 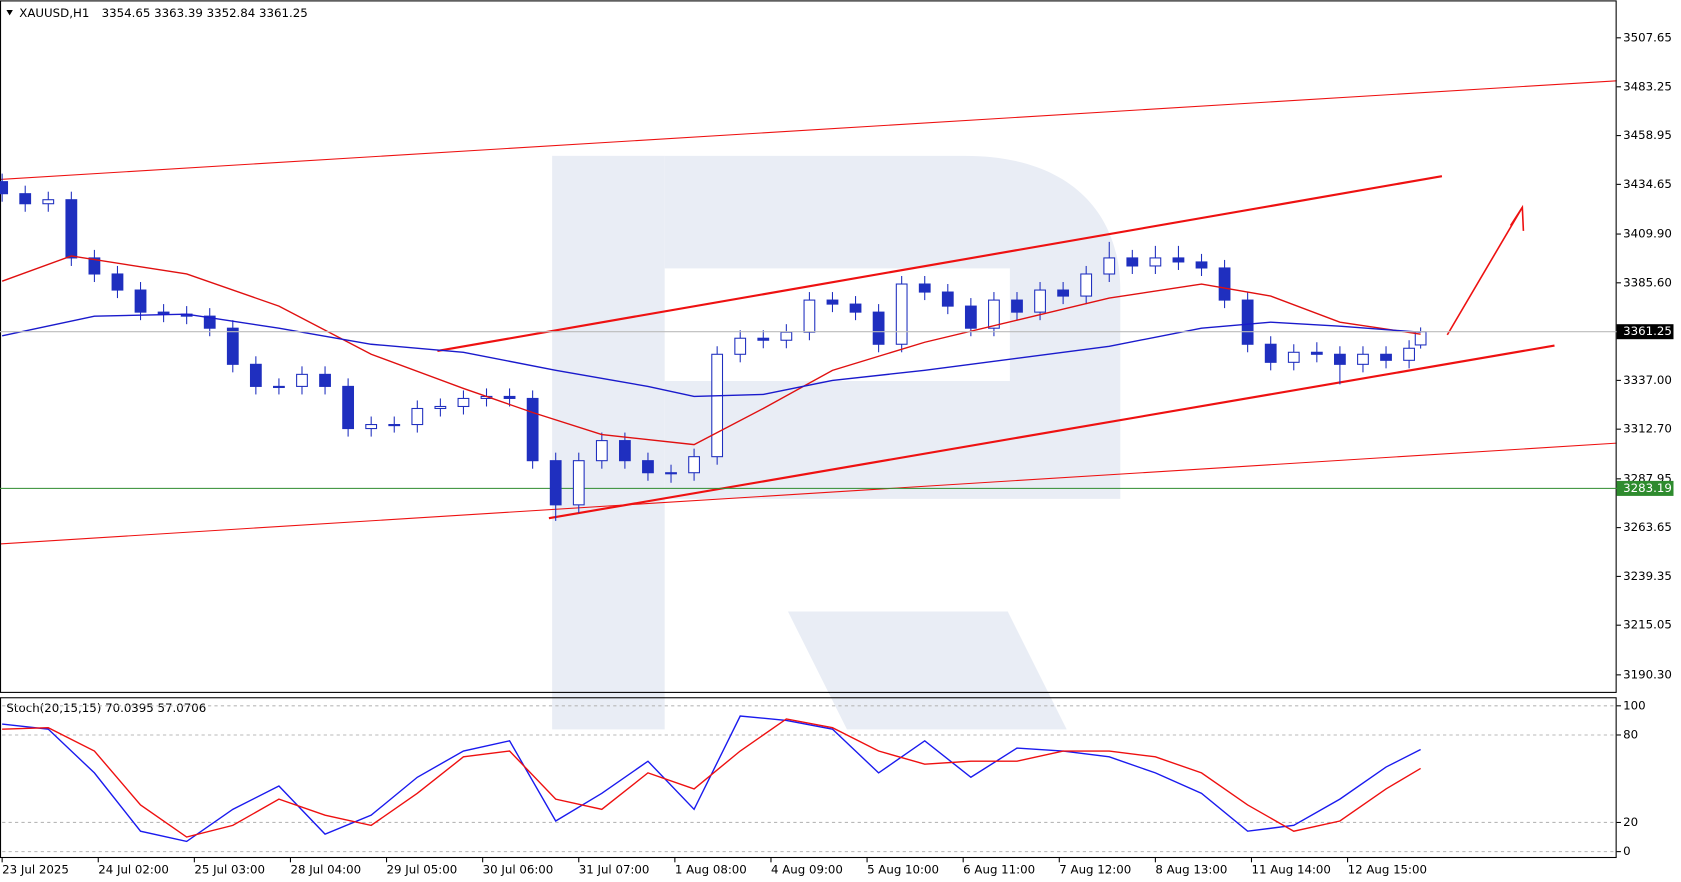 I want to click on x-tick-label: 24 Jul 02:00, so click(x=133, y=869).